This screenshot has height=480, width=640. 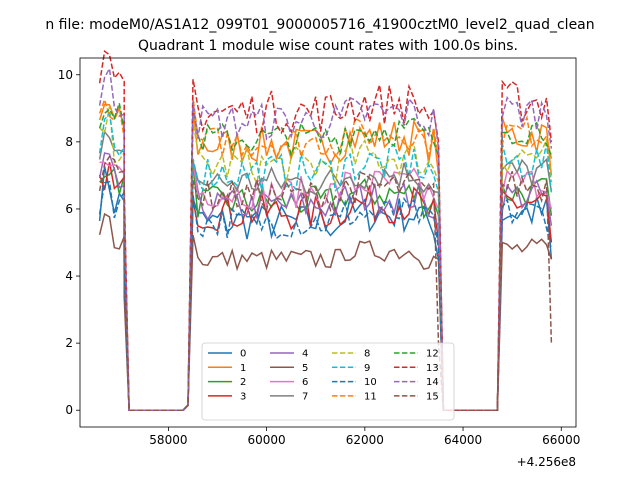 I want to click on legend-label-13: 13, so click(x=432, y=368).